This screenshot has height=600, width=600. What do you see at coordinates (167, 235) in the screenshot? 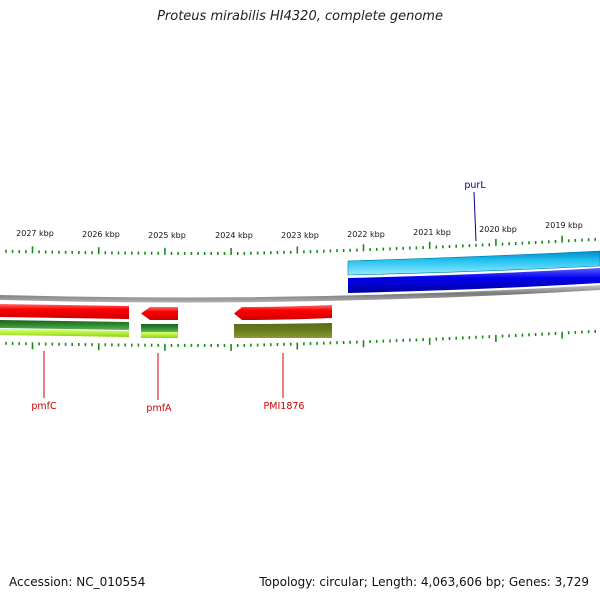
I see `scale-label: 2025 kbp` at bounding box center [167, 235].